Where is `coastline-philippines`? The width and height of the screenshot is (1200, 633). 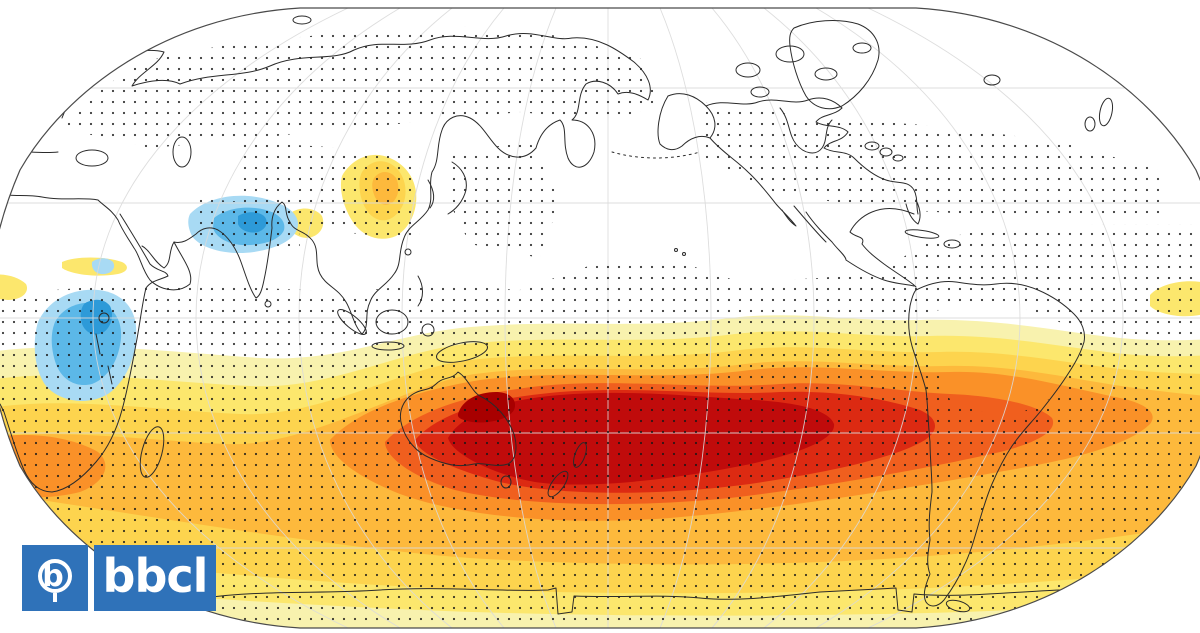
coastline-philippines is located at coordinates (420, 291).